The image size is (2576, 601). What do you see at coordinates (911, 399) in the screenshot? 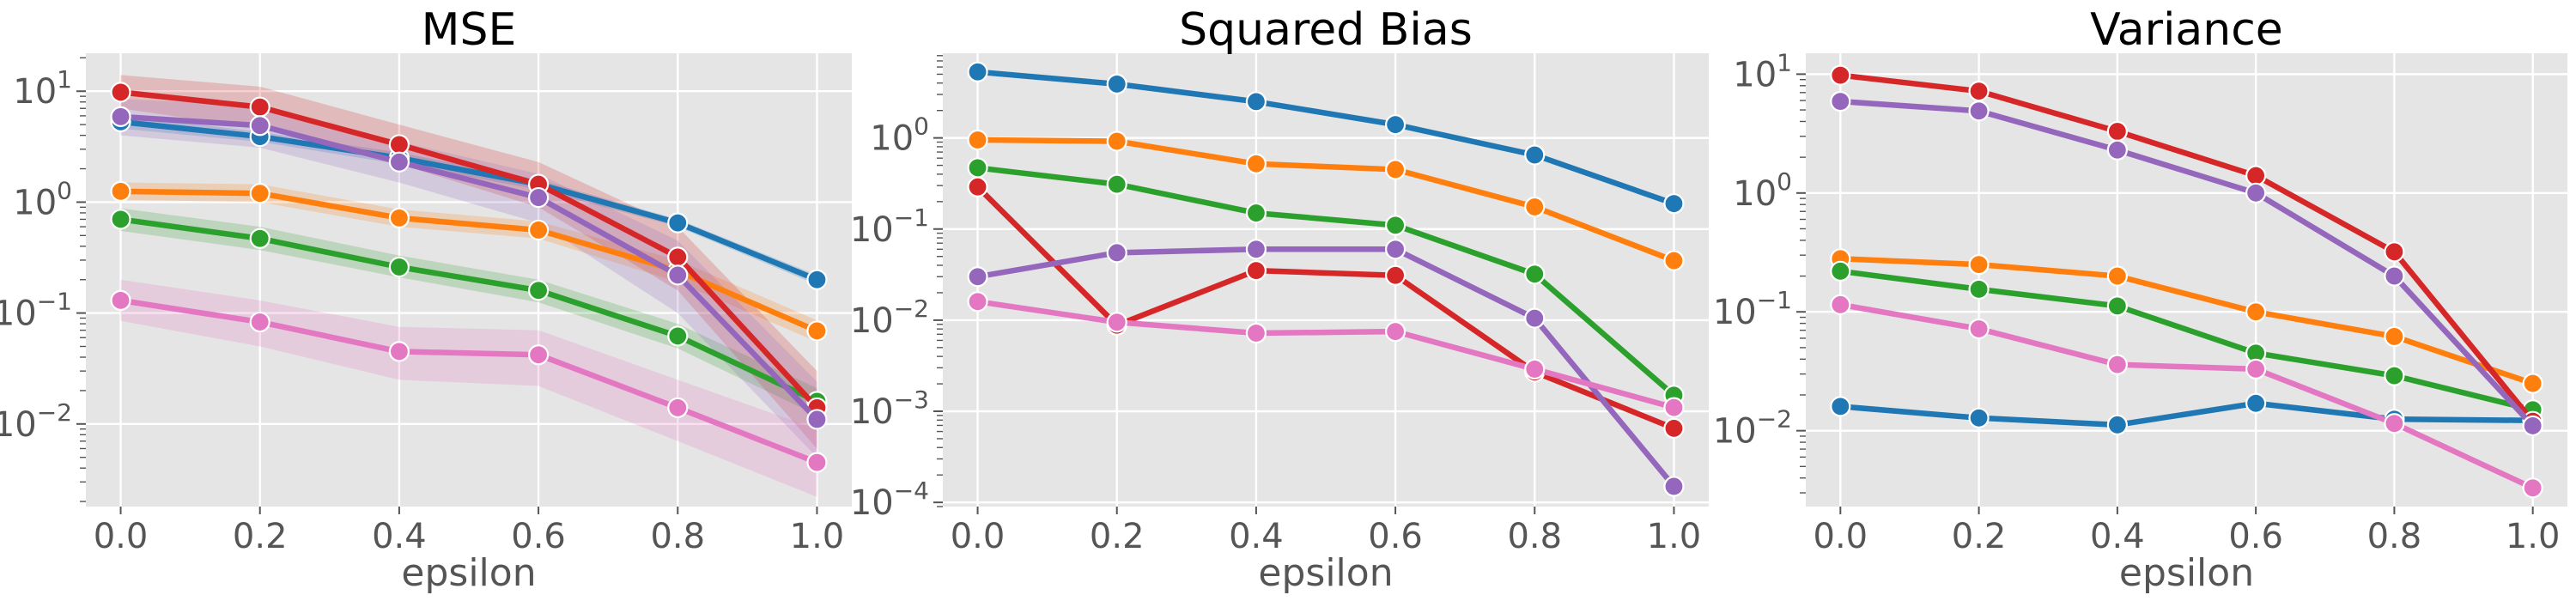
I see `y-tick-exponent: −3` at bounding box center [911, 399].